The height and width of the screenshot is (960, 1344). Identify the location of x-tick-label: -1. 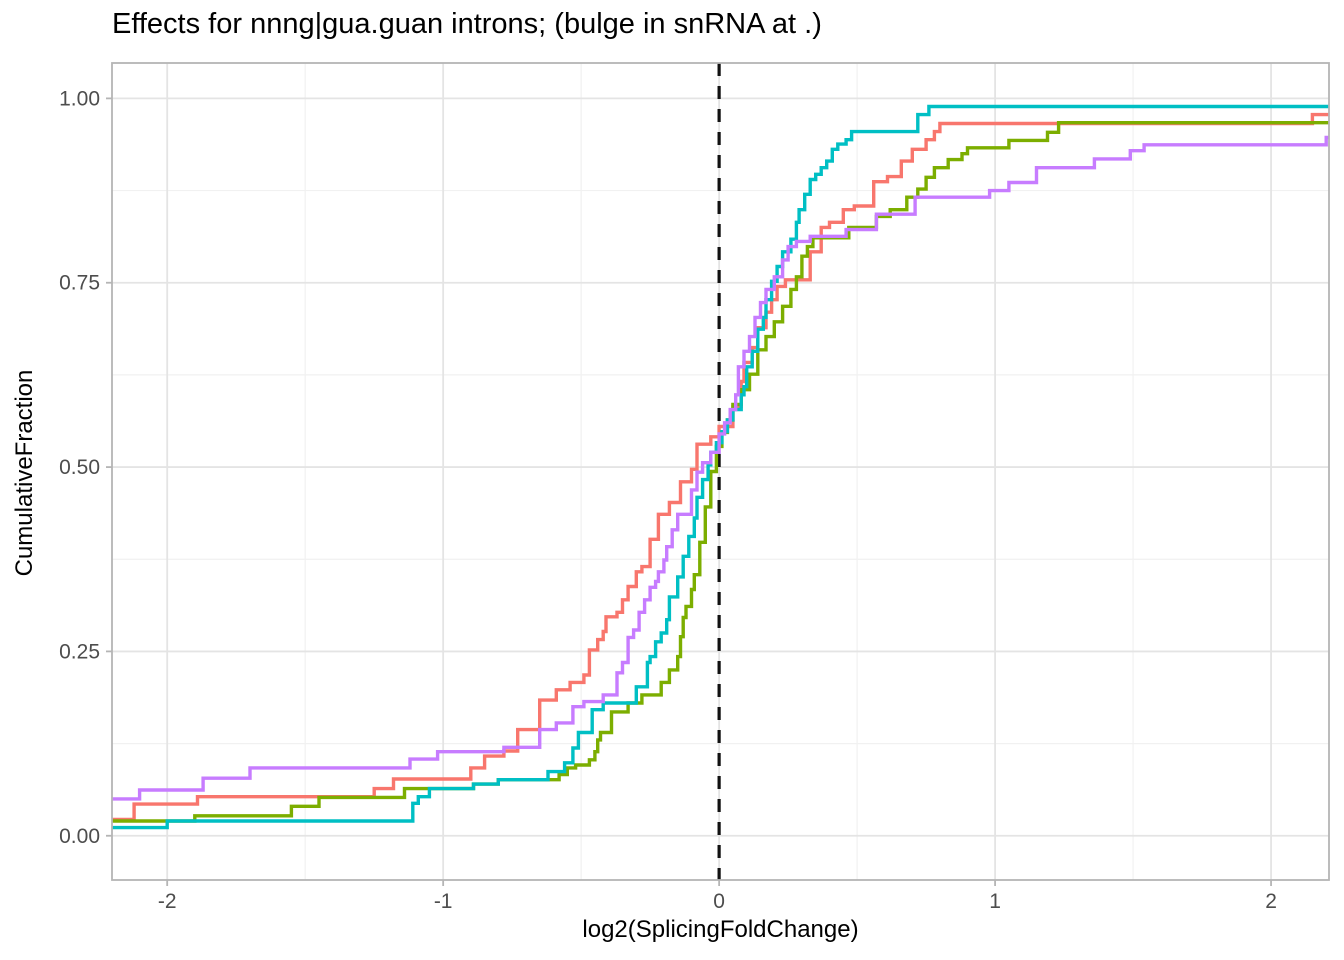
(443, 901).